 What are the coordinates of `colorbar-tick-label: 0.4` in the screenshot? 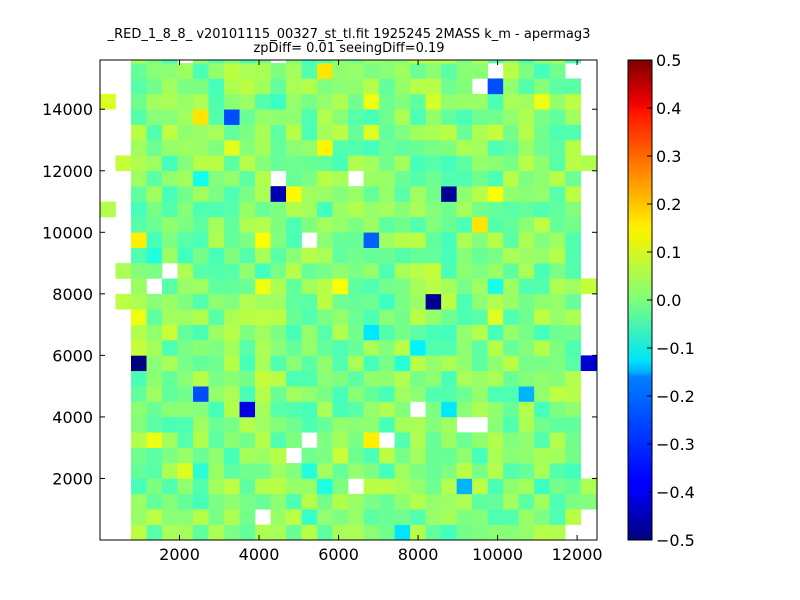 It's located at (668, 108).